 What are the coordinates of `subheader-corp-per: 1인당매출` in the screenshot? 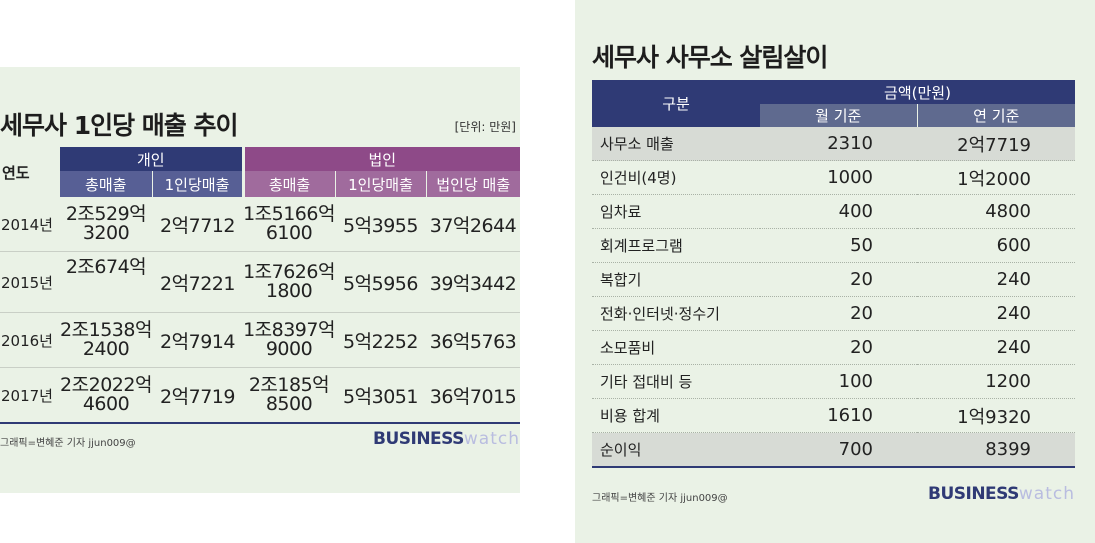 It's located at (380, 184).